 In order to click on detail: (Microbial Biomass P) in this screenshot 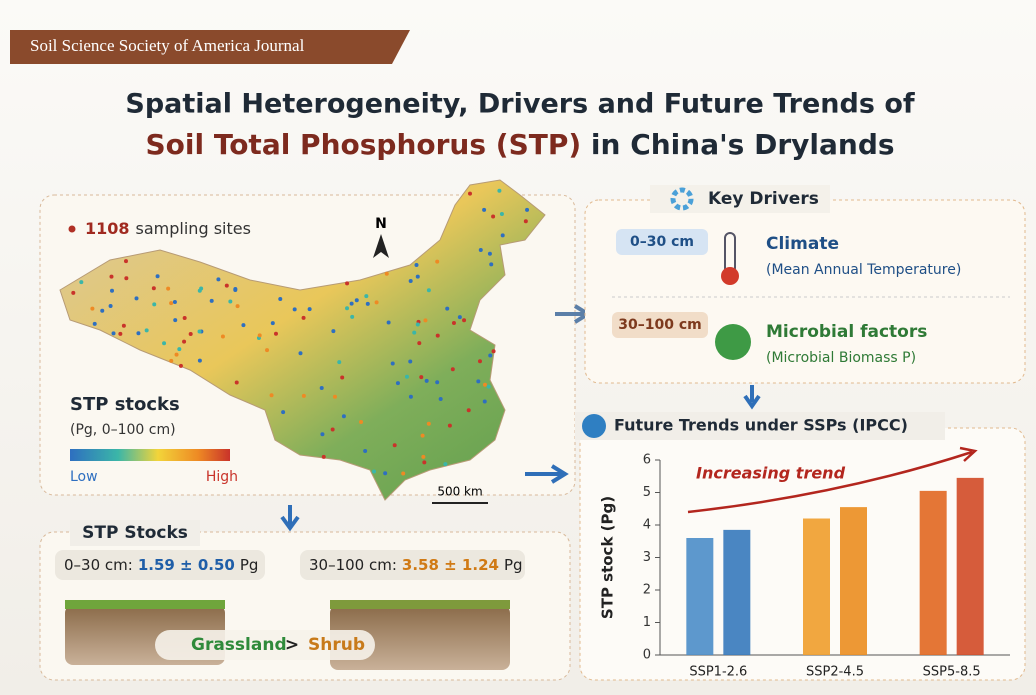, I will do `click(841, 358)`.